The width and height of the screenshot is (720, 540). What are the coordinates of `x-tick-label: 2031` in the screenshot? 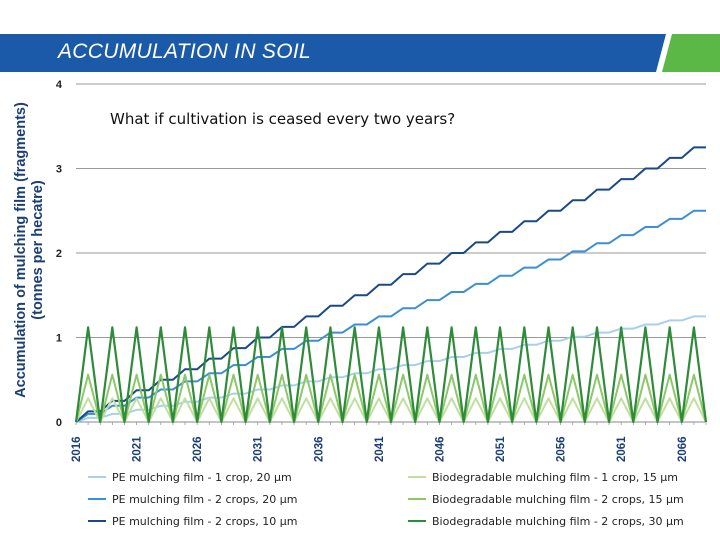 It's located at (259, 449).